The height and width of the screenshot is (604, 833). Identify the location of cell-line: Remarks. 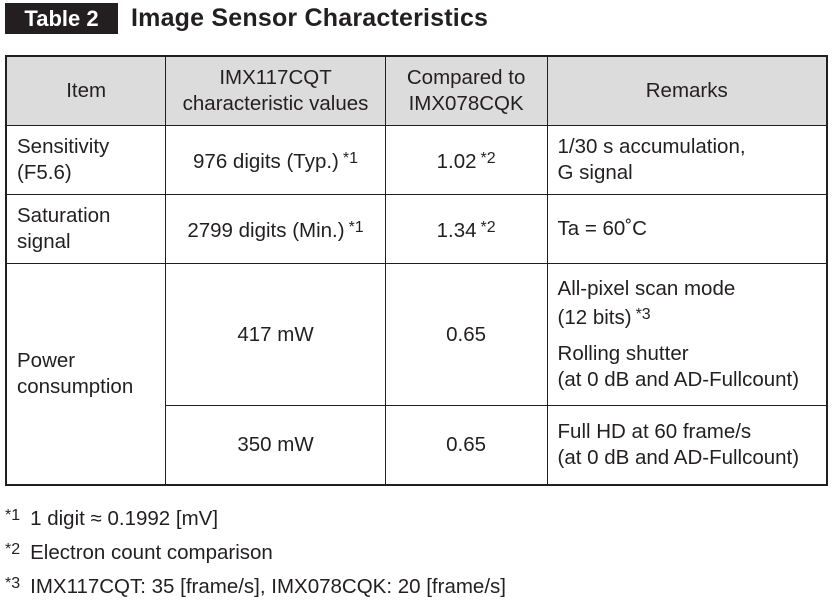
(686, 90).